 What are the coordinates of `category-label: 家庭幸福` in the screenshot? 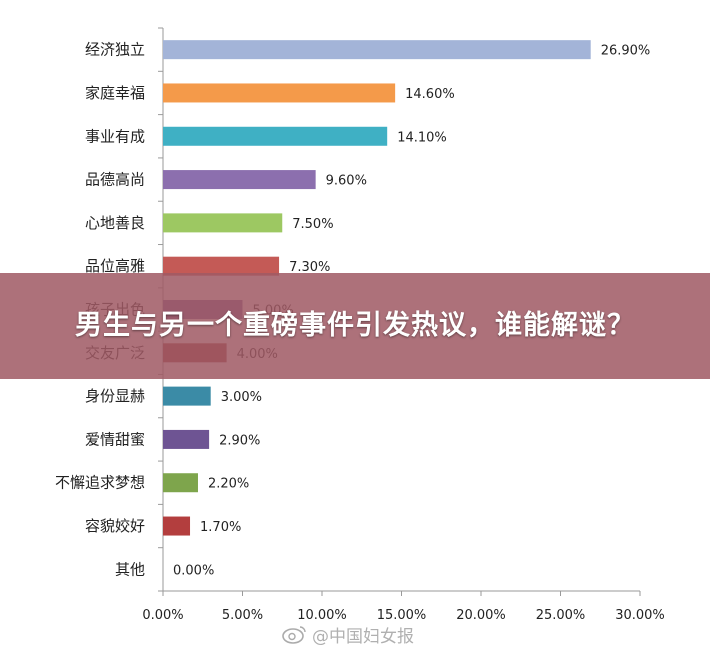 It's located at (115, 93).